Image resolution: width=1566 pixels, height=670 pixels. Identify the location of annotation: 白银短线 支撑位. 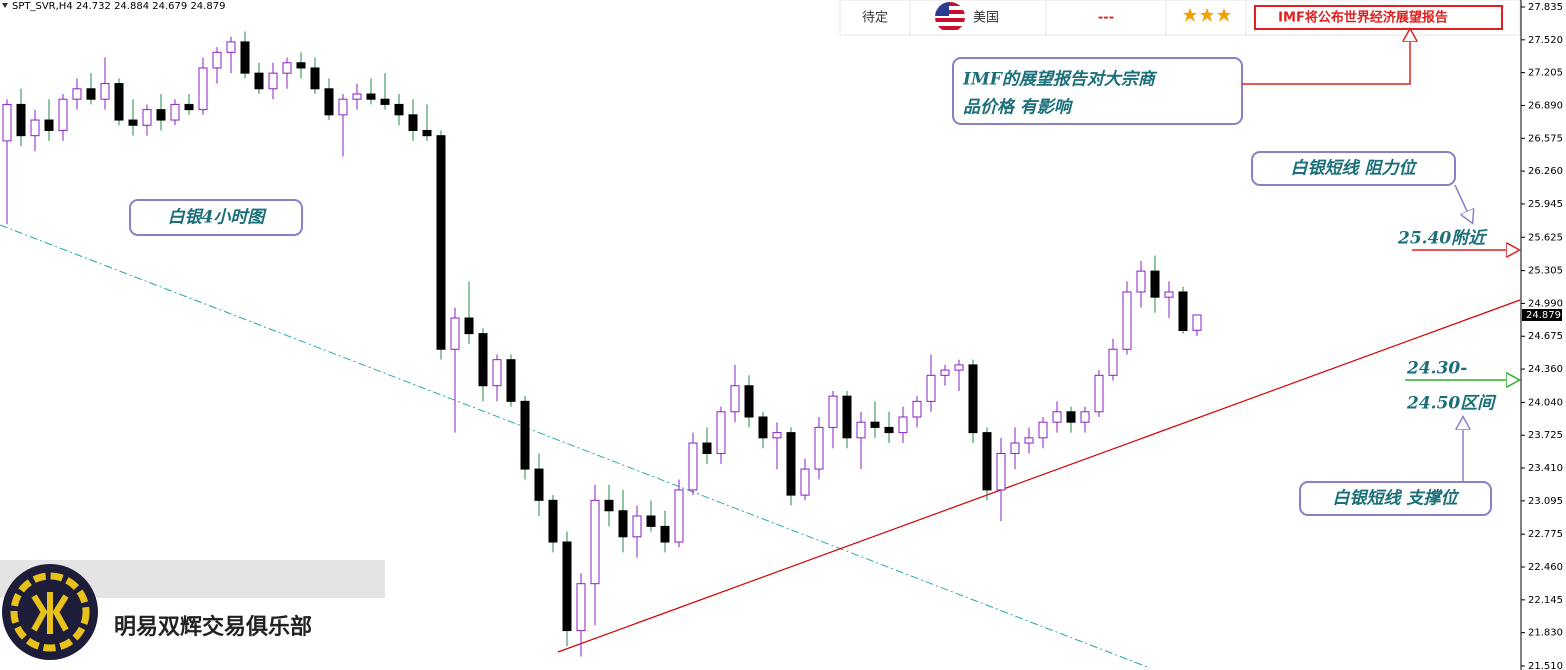
(1396, 499).